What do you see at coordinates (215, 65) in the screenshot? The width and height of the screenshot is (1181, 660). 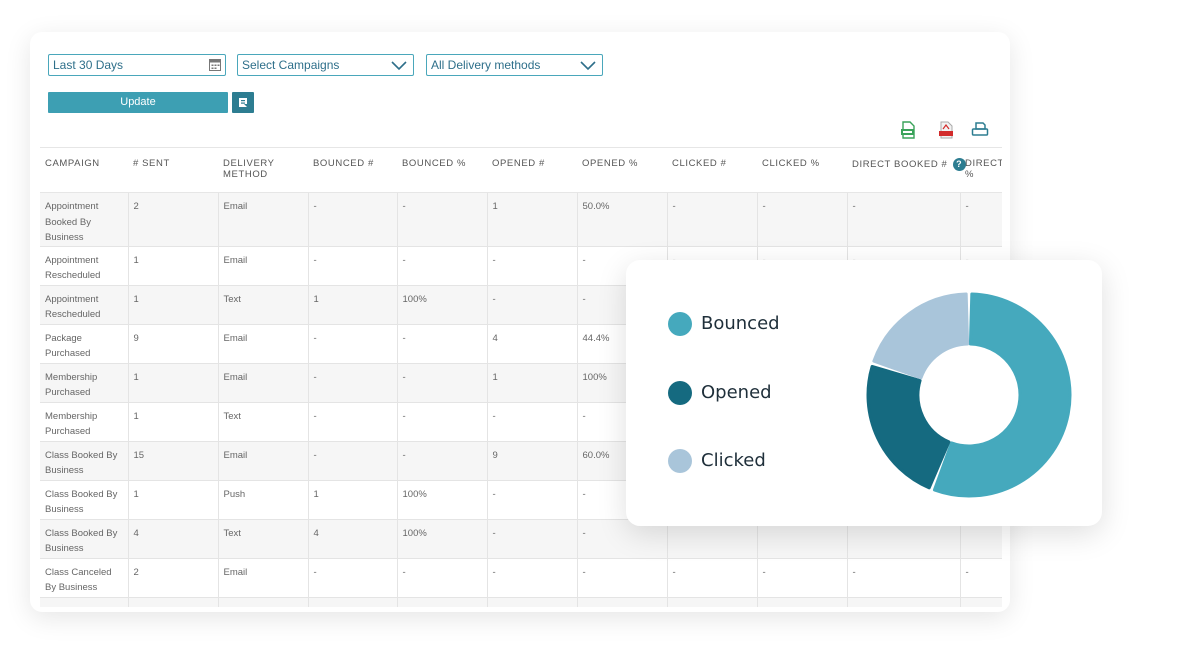 I see `calendar-icon` at bounding box center [215, 65].